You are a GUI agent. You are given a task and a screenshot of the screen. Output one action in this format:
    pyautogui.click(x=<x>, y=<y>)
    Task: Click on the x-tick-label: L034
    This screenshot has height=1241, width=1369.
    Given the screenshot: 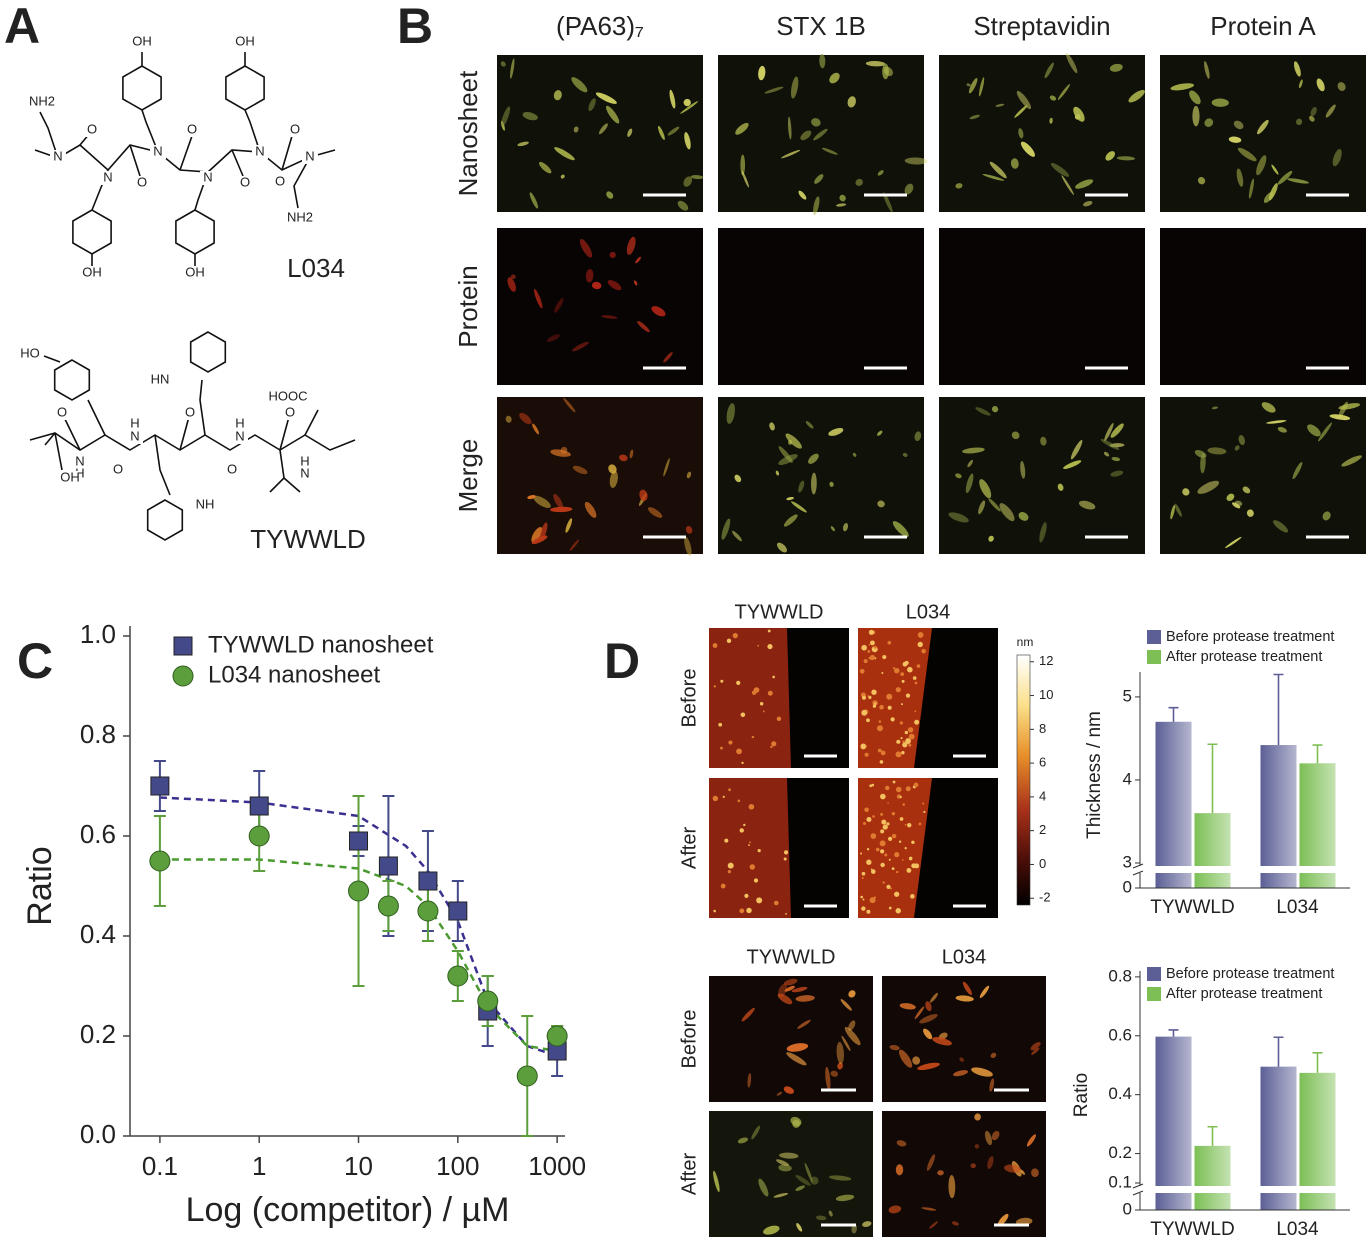 What is the action you would take?
    pyautogui.click(x=1297, y=1229)
    